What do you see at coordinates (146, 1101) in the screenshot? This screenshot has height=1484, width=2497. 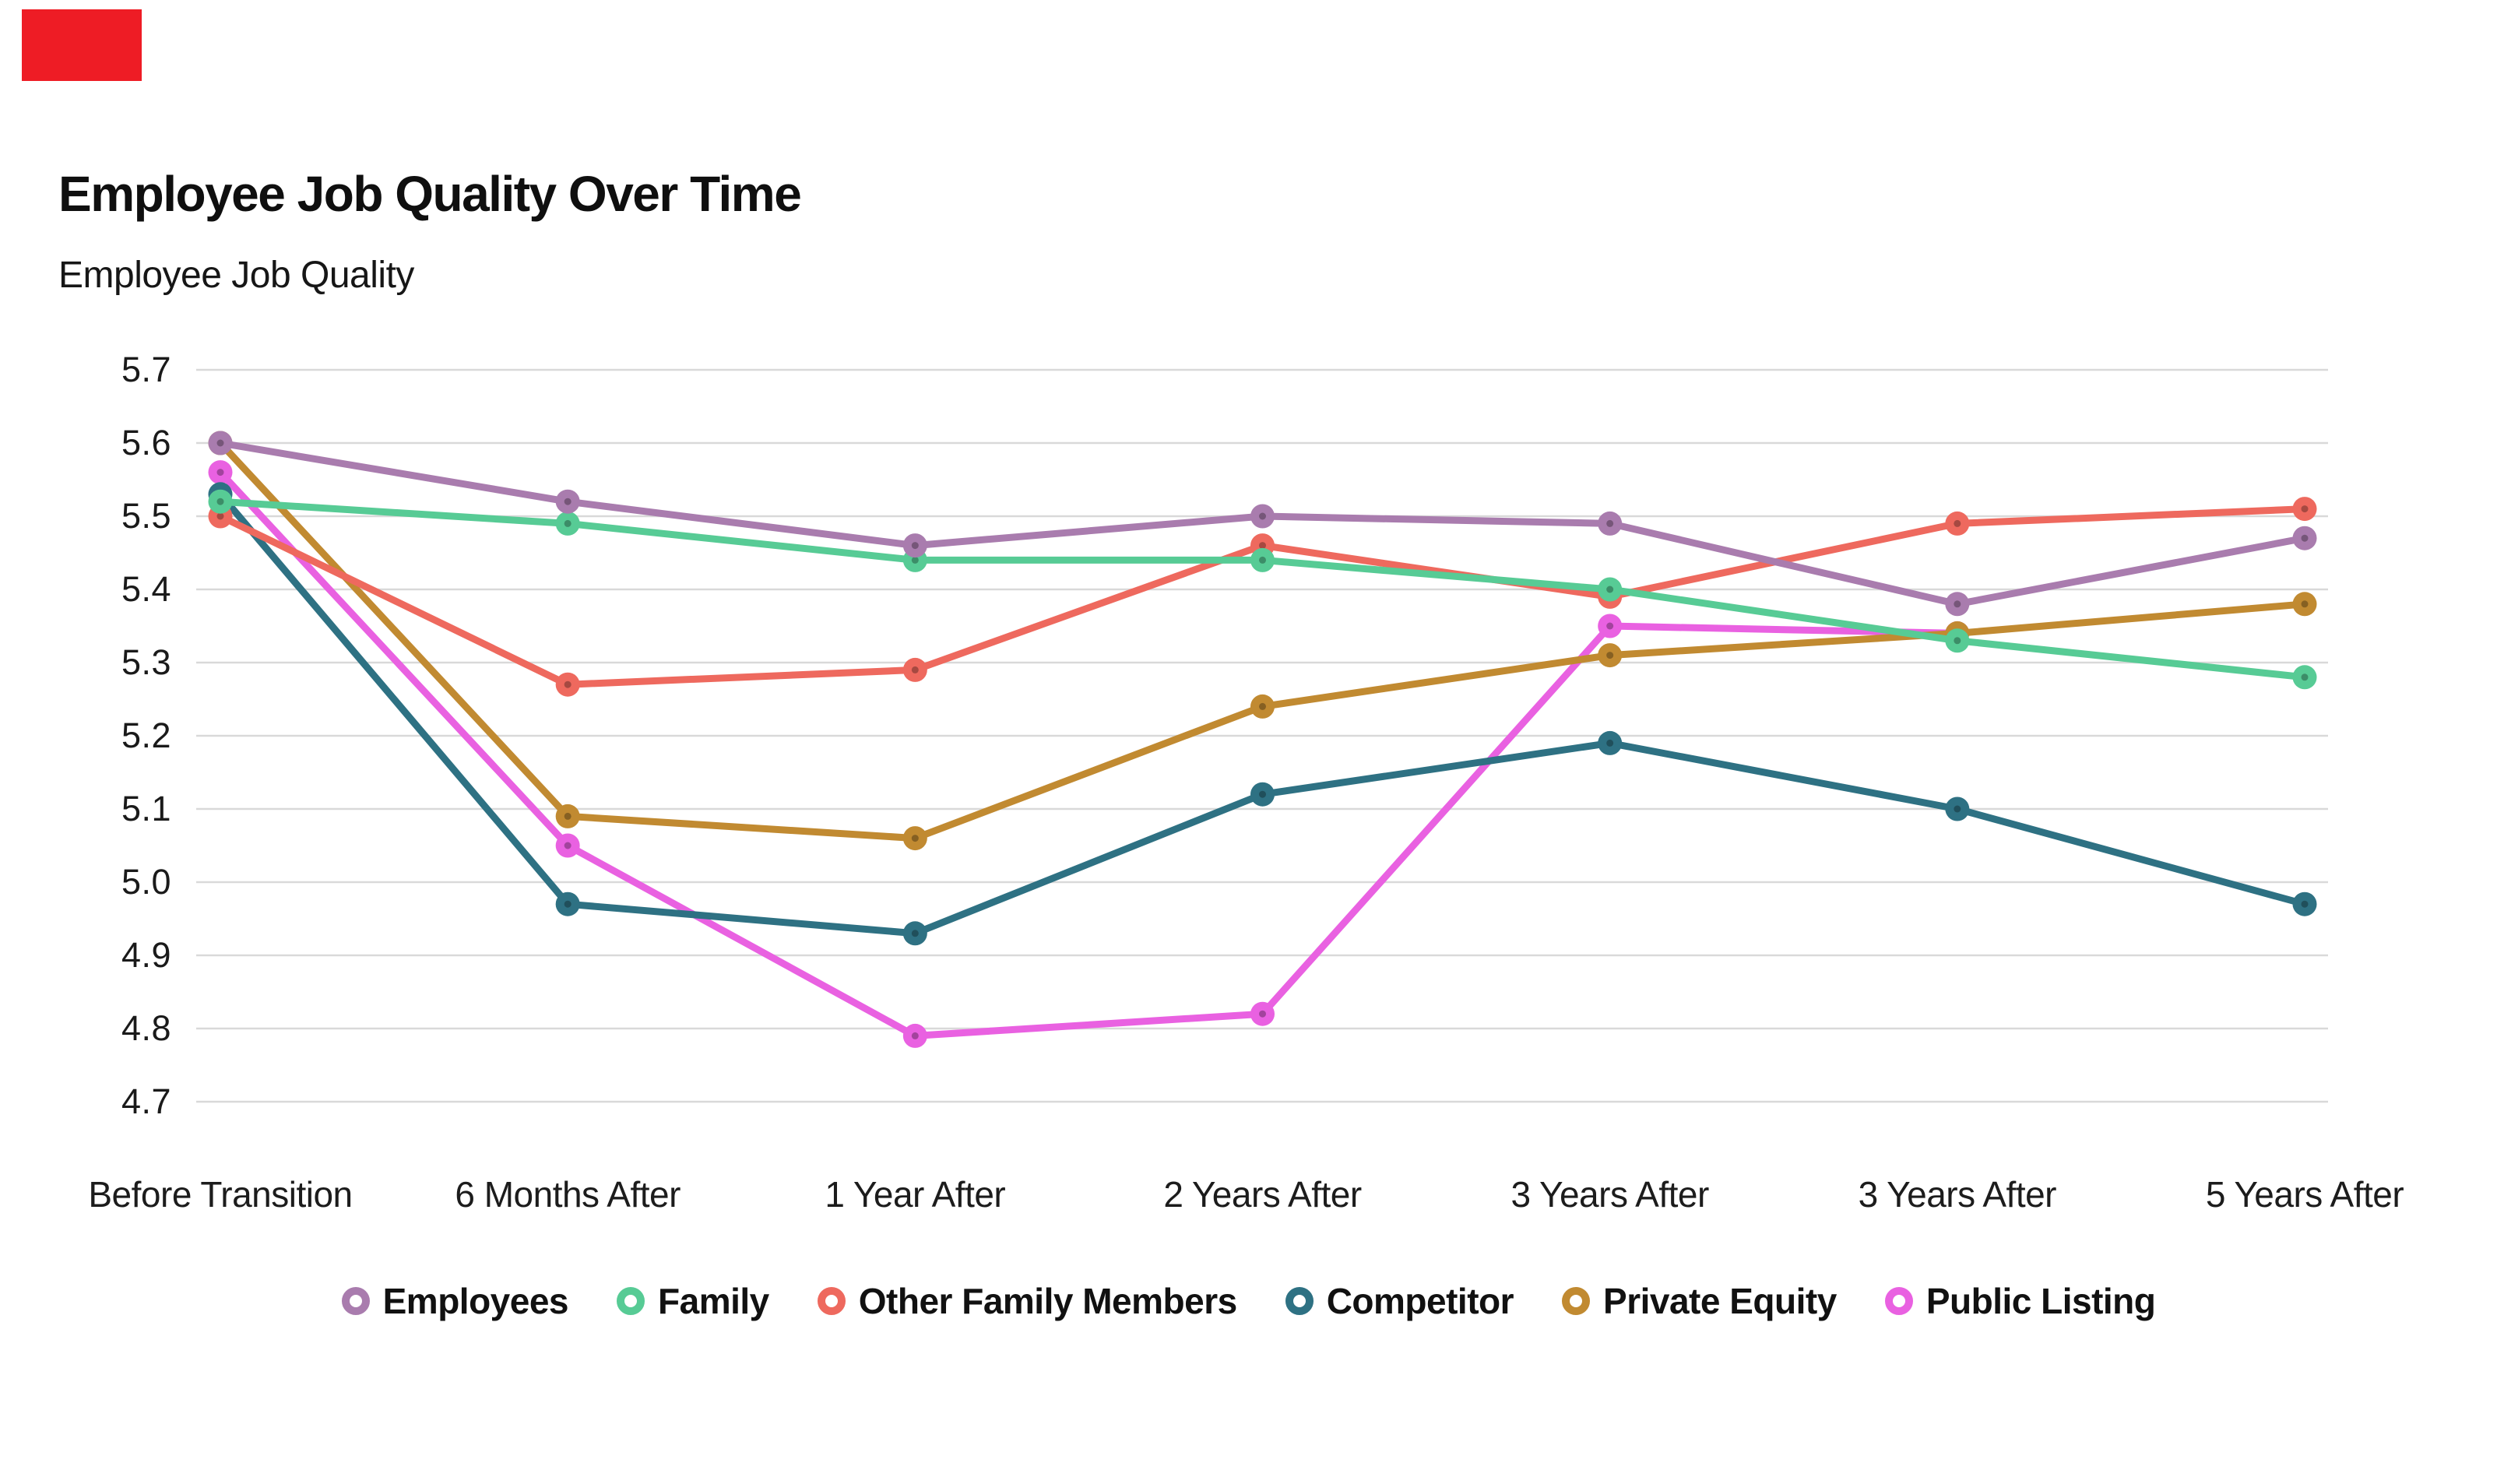 I see `y-tick-label: 4.7` at bounding box center [146, 1101].